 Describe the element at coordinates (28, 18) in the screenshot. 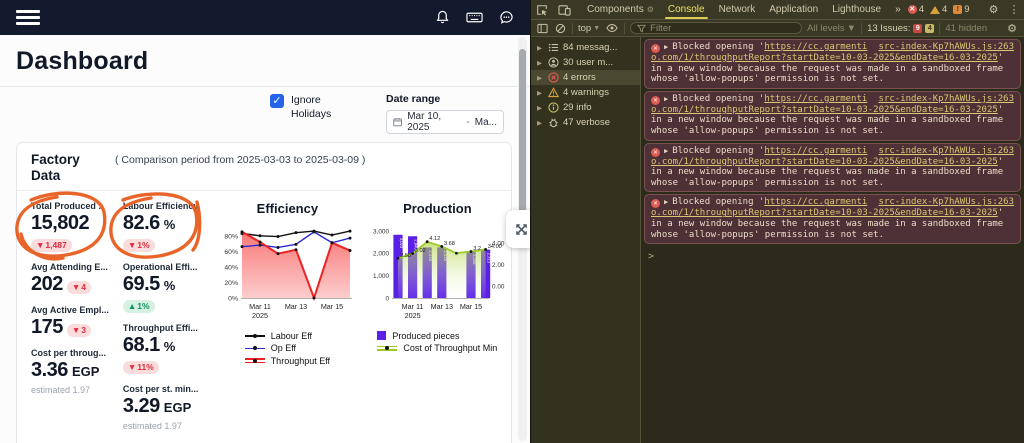

I see `menu-icon` at that location.